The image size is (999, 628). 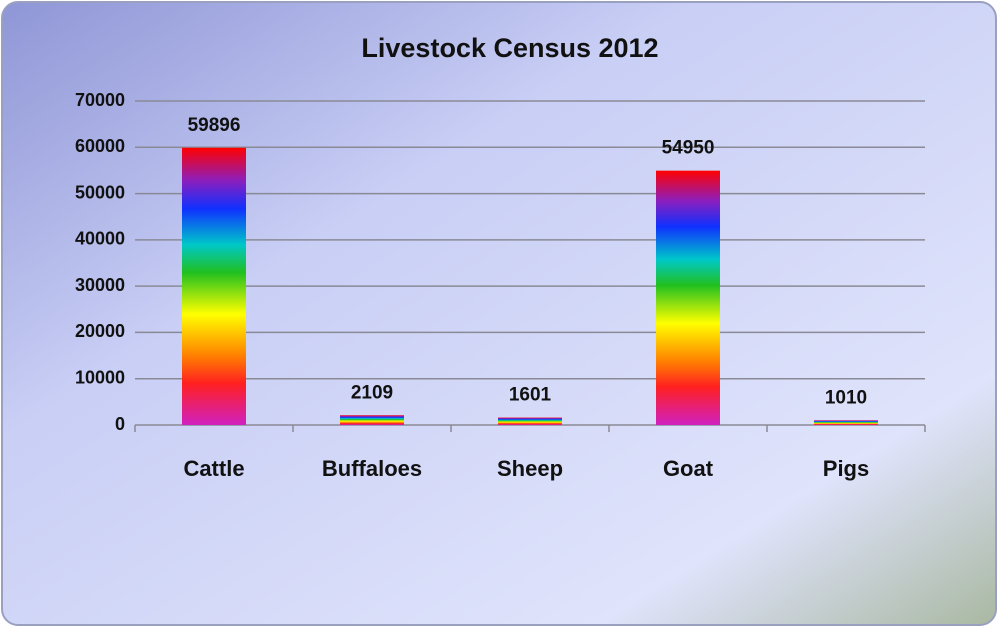 I want to click on y-tick-label: 60000, so click(x=100, y=146).